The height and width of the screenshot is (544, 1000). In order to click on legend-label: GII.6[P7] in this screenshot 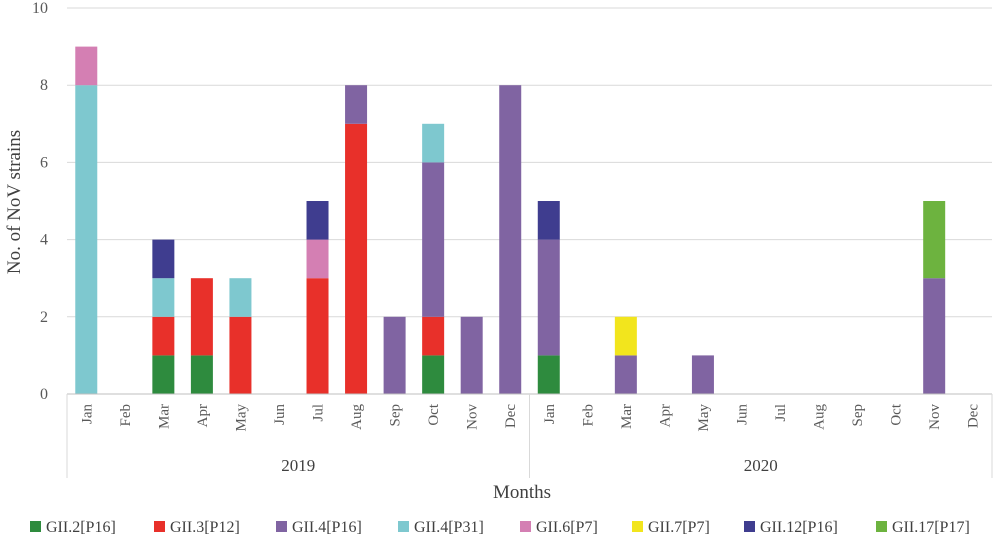, I will do `click(567, 527)`.